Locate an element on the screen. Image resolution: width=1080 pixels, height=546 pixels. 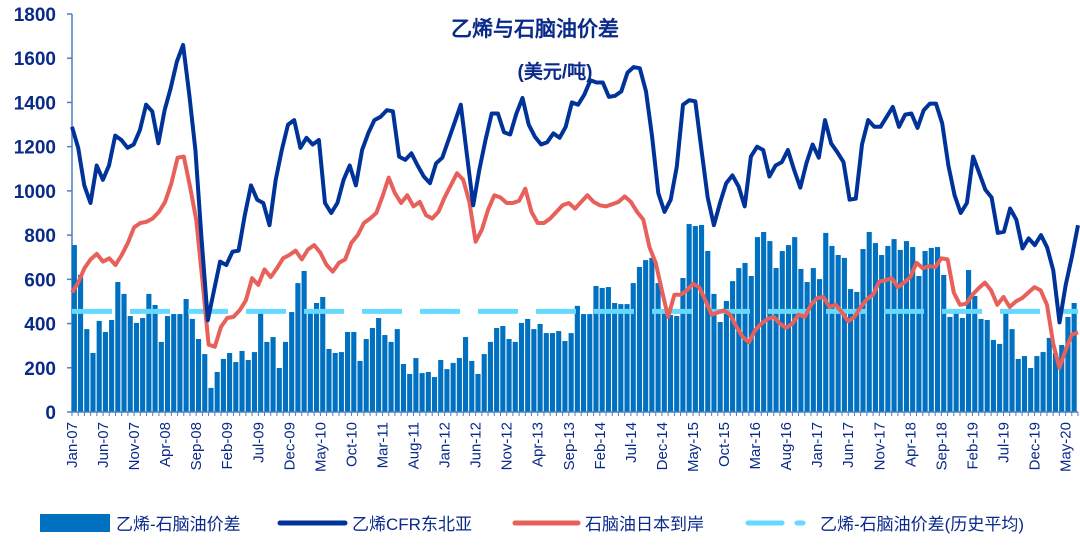
y-tick-label: 1600 is located at coordinates (35, 59).